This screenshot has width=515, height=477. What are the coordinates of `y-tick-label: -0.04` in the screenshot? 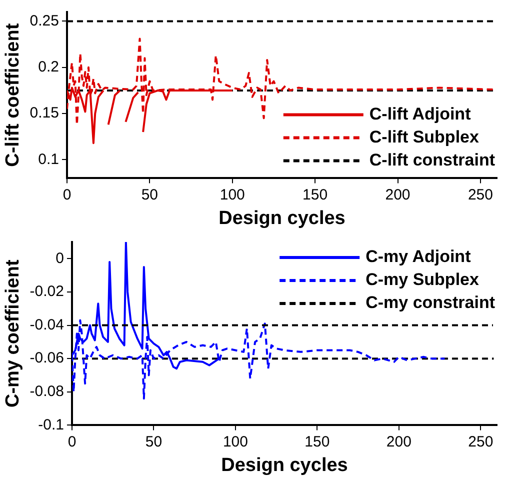 It's located at (47, 325).